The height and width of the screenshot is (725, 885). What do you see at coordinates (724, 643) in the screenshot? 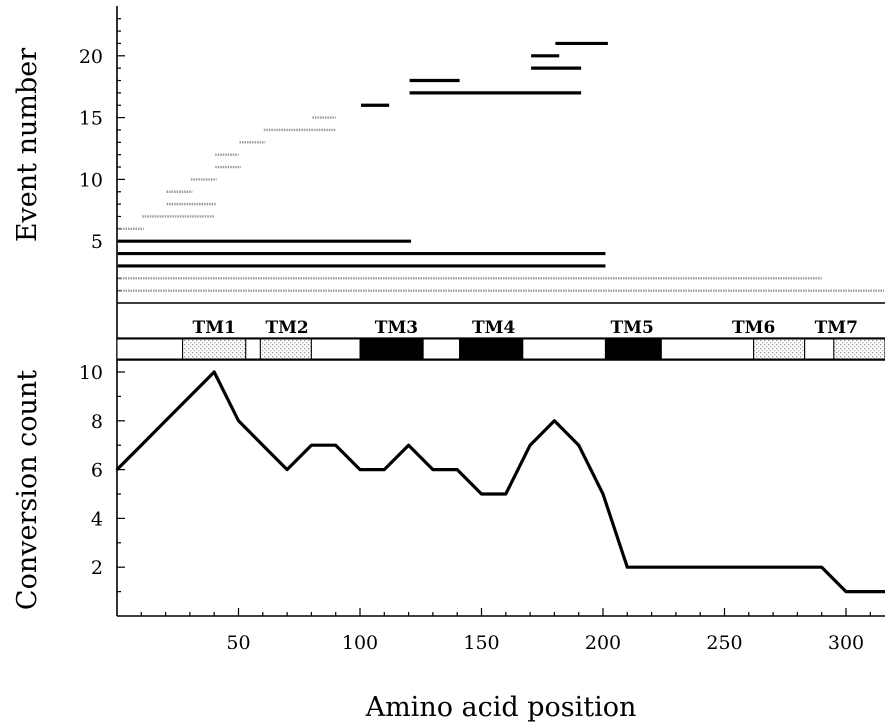
I see `x-tick-label: 250` at bounding box center [724, 643].